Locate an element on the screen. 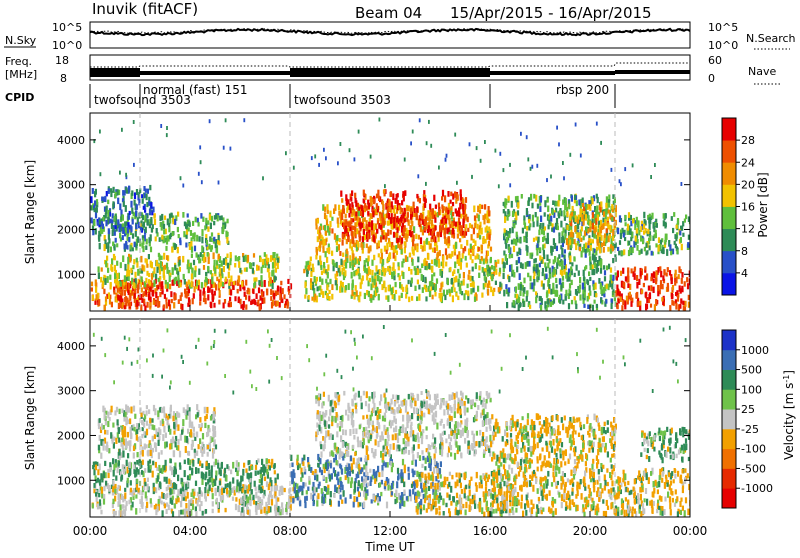 The width and height of the screenshot is (800, 558). nsearch-series-line is located at coordinates (390, 31).